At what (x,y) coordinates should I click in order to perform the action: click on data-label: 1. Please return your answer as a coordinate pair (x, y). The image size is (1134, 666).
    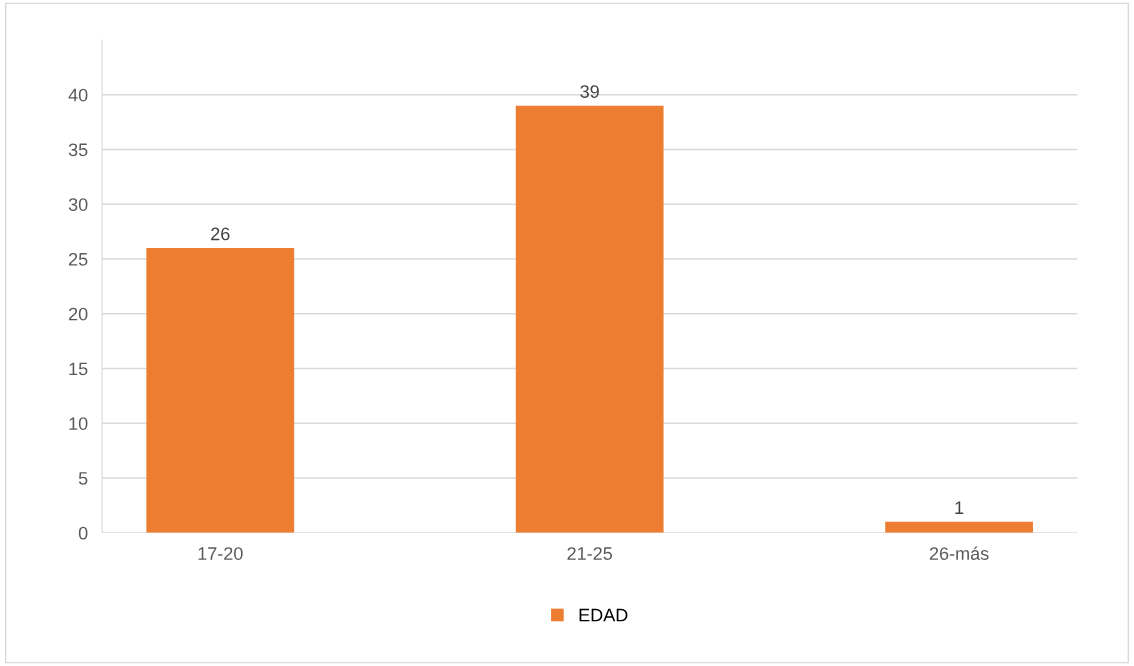
    Looking at the image, I should click on (959, 507).